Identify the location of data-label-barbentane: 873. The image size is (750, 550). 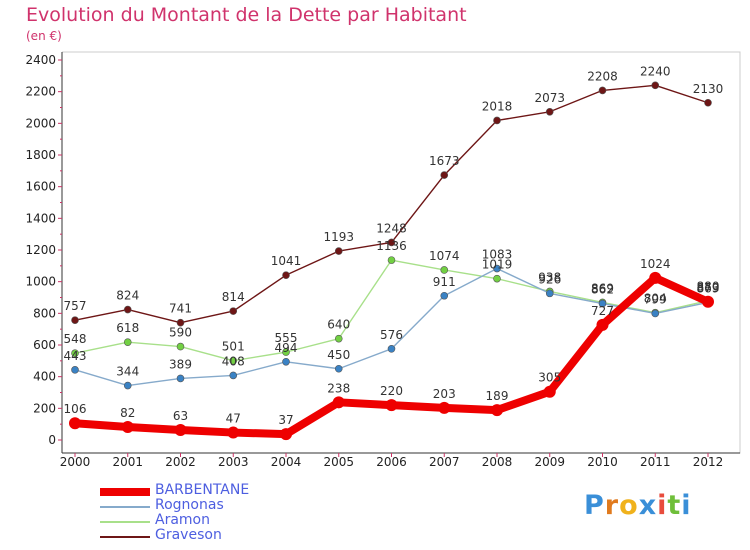
(708, 288).